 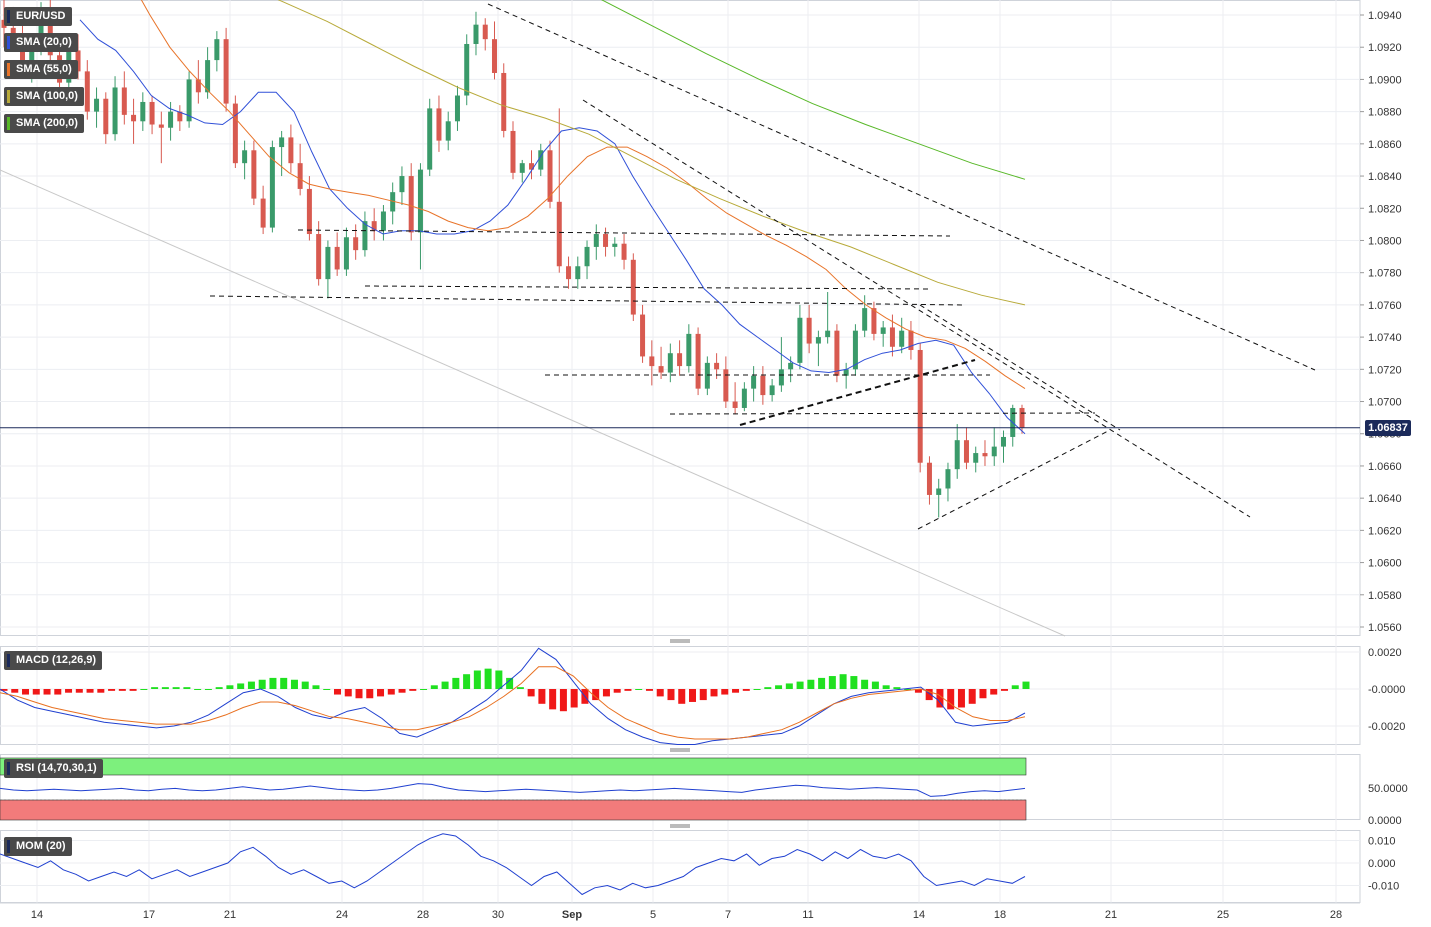 I want to click on x-tick-label: 17, so click(x=149, y=915).